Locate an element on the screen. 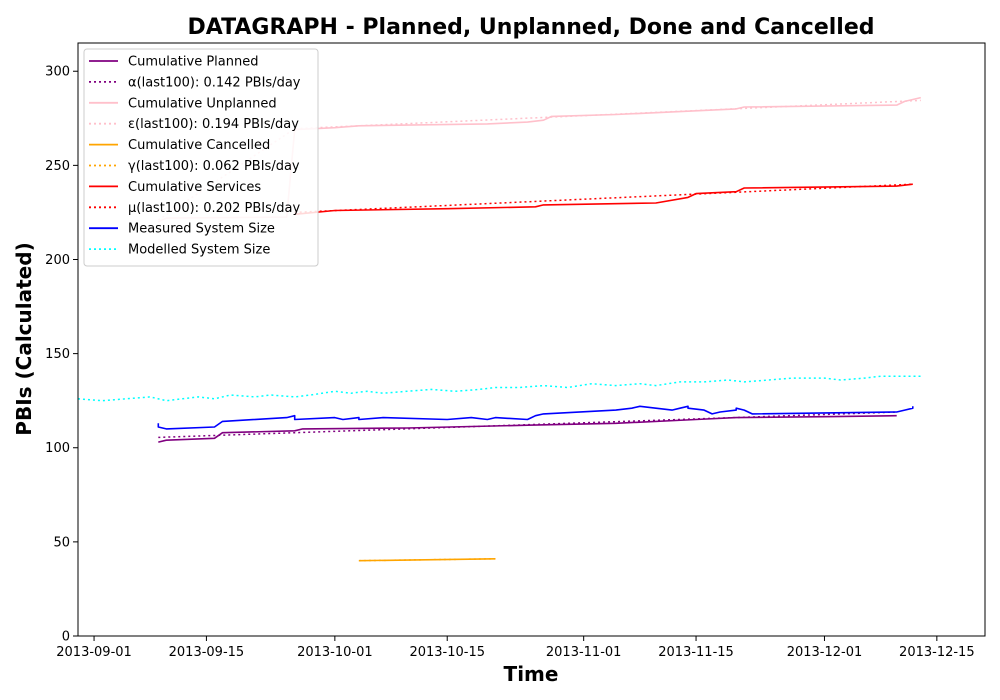 Image resolution: width=1000 pixels, height=700 pixels. legend-entry: Cumulative Planned is located at coordinates (193, 62).